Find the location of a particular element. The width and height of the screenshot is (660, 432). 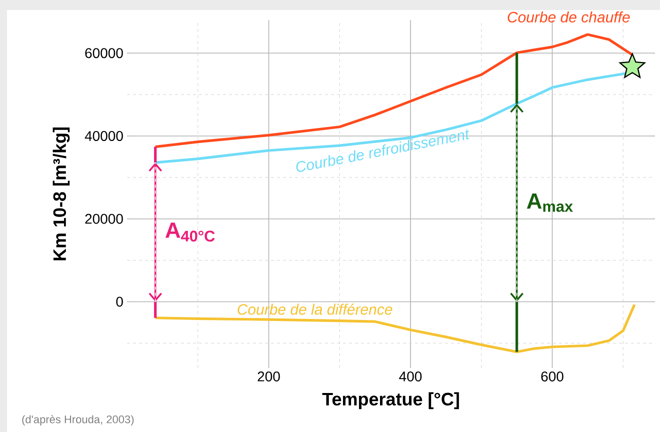

text: (d'après Hrouda, 2003) is located at coordinates (78, 420).